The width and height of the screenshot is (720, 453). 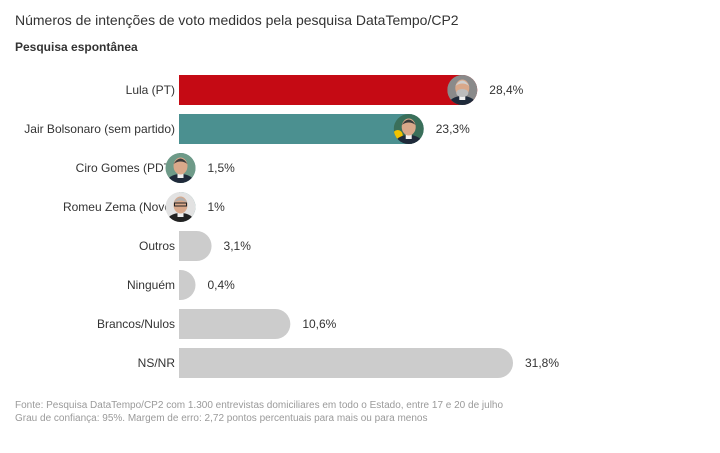 What do you see at coordinates (157, 363) in the screenshot?
I see `category-label-ns-nr: NS/NR` at bounding box center [157, 363].